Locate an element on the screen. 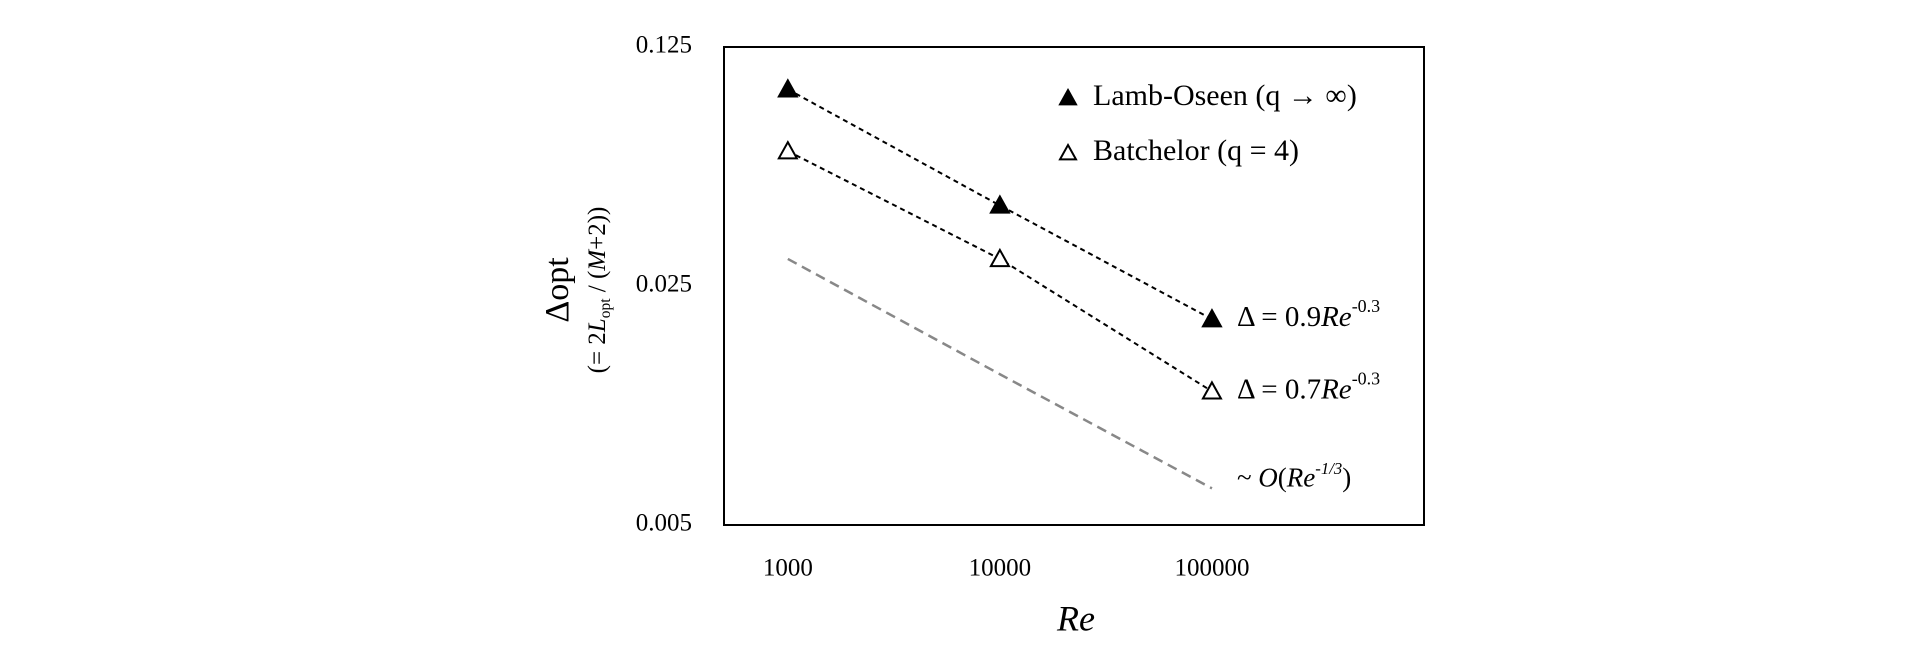 The height and width of the screenshot is (650, 1920). fit-label: ~ O(Re-1/3) is located at coordinates (1294, 476).